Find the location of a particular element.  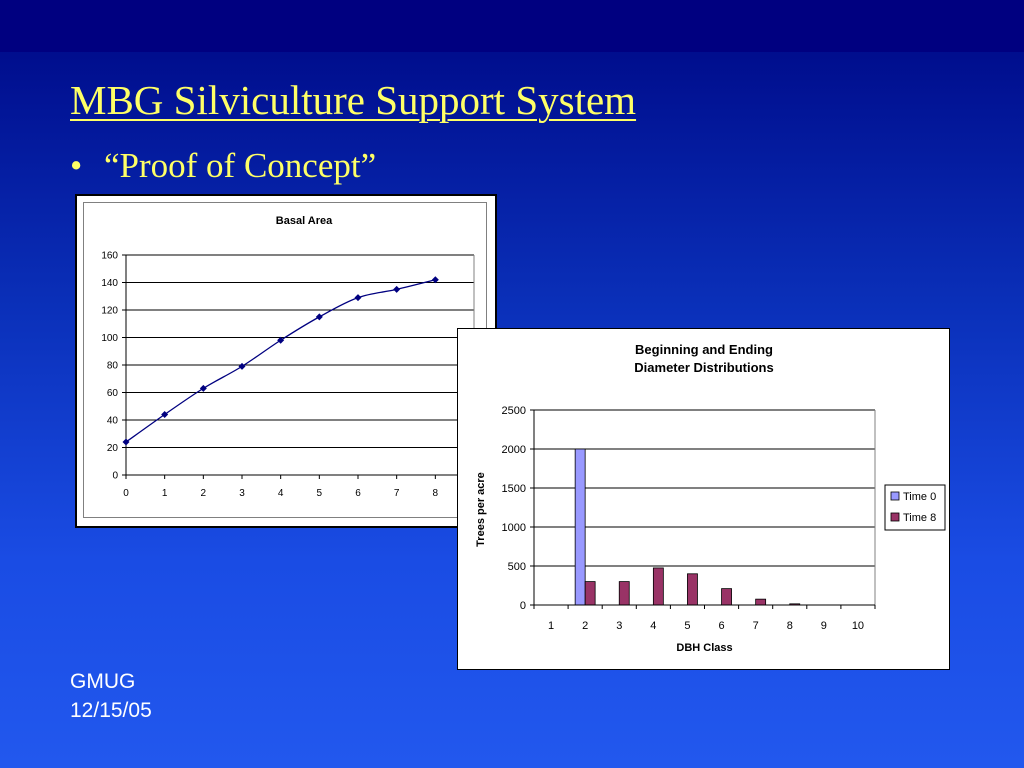

y-axis-title: Trees per acre is located at coordinates (481, 509).